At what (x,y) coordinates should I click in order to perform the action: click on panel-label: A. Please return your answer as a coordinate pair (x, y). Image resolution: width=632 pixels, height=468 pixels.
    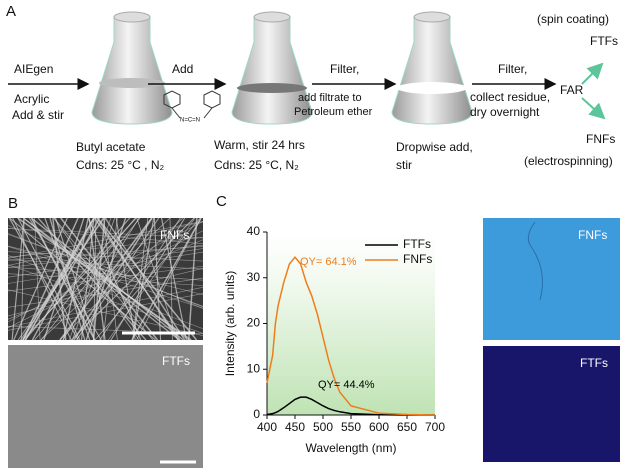
    Looking at the image, I should click on (11, 11).